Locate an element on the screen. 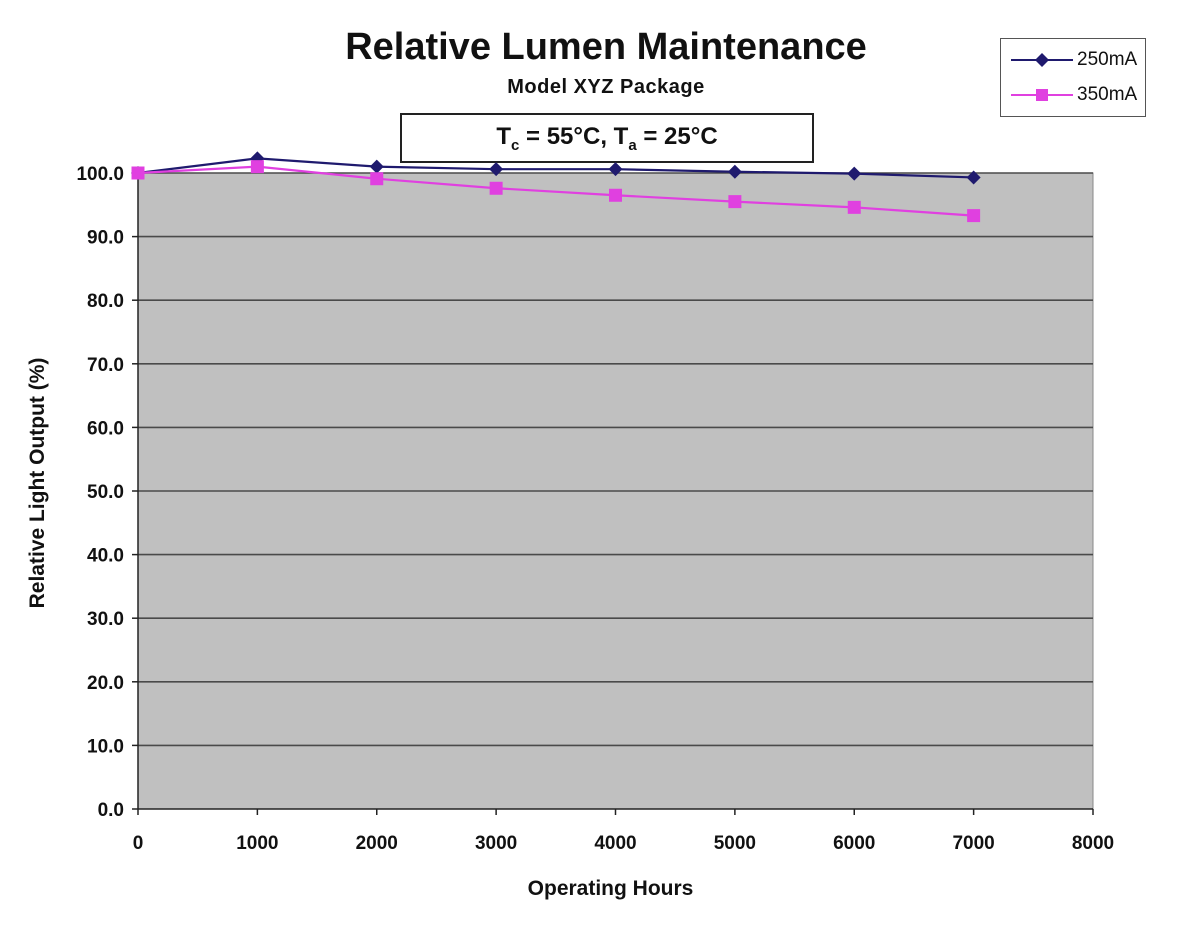 The image size is (1200, 932). legend-square-marker-icon is located at coordinates (1042, 95).